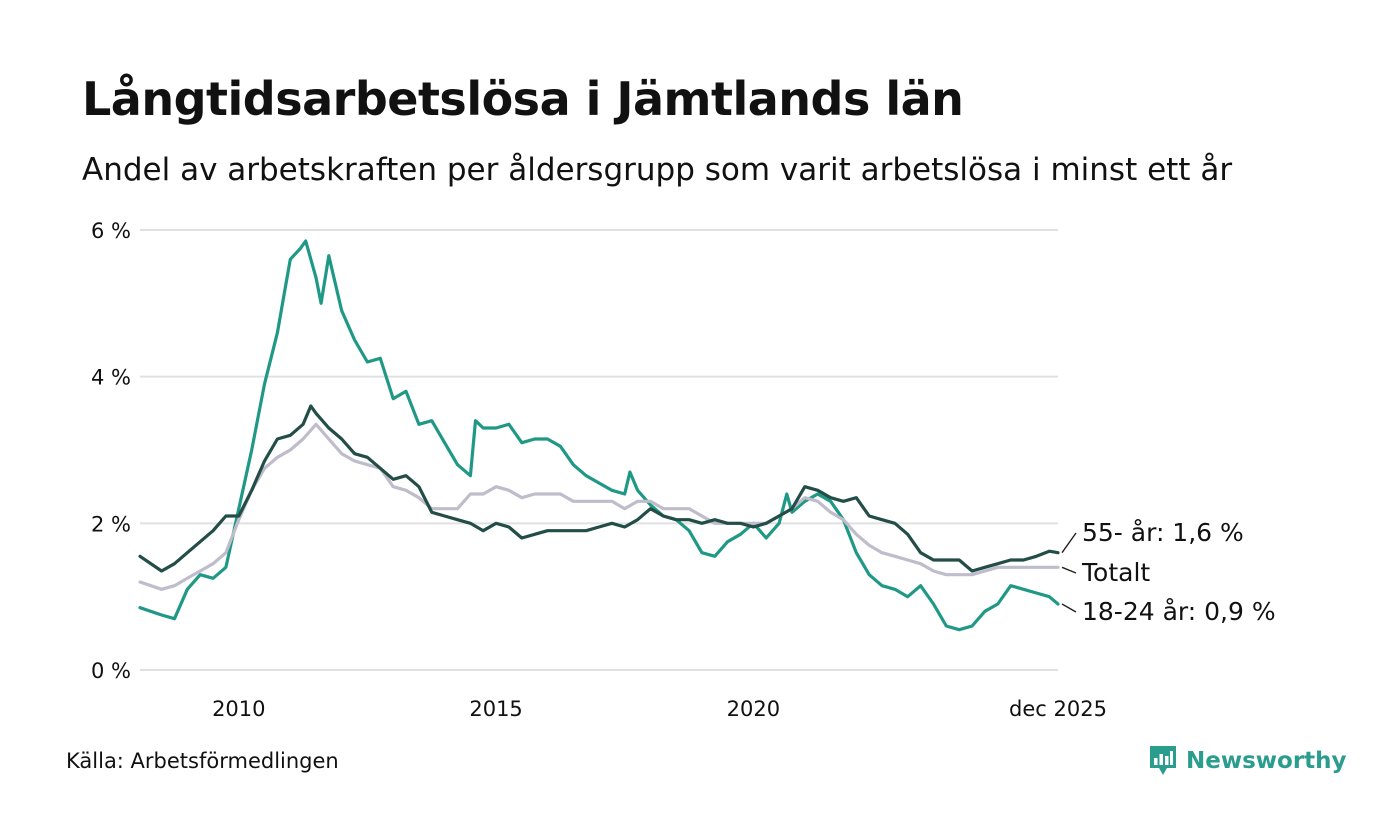 This screenshot has width=1400, height=840. What do you see at coordinates (1163, 760) in the screenshot?
I see `newsworthy-logo-icon` at bounding box center [1163, 760].